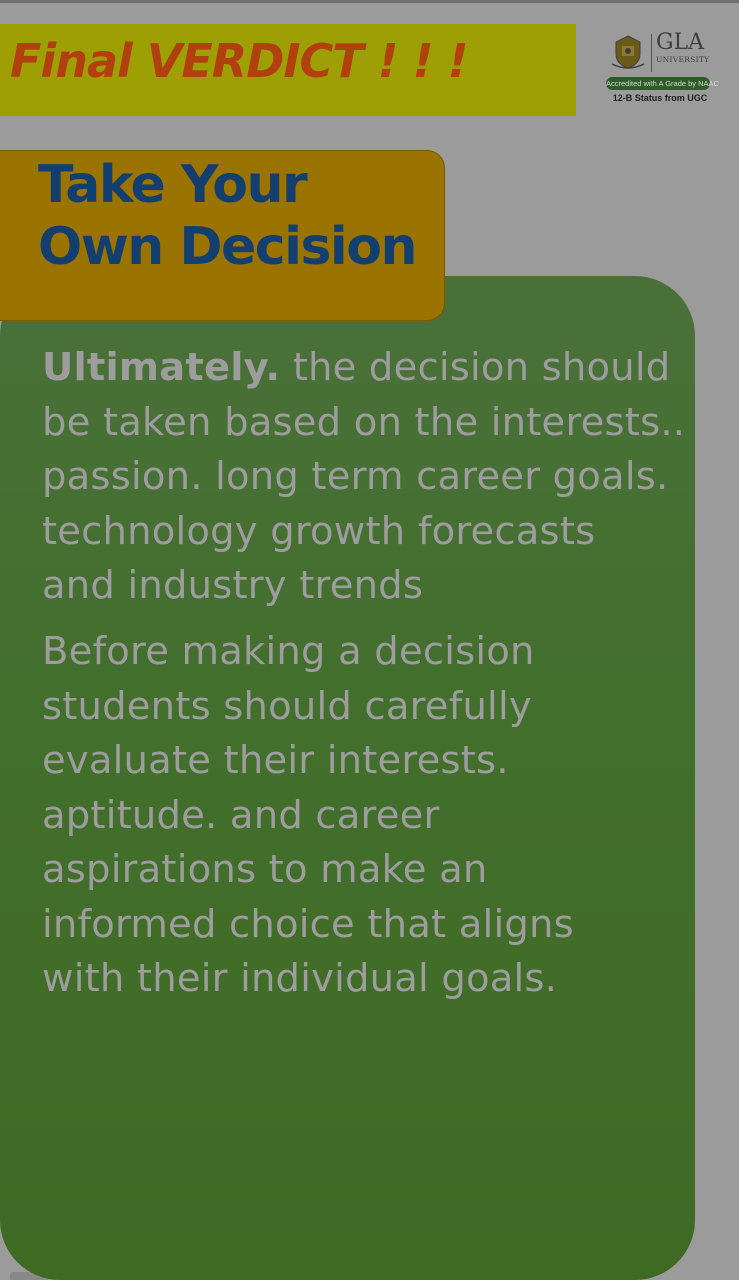  What do you see at coordinates (660, 98) in the screenshot?
I see `ugc-status-text: 12-B Status from UGC` at bounding box center [660, 98].